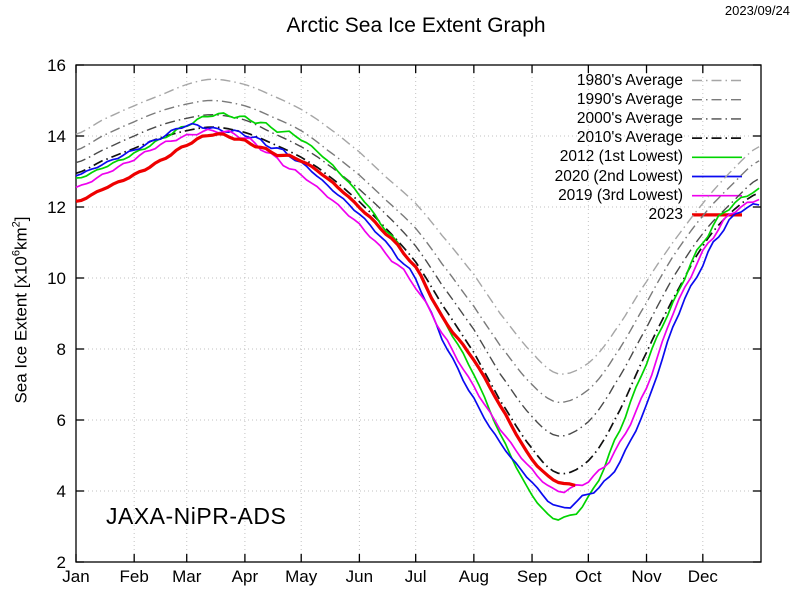 This screenshot has height=600, width=800. I want to click on y-axis-label-sup6: 6, so click(16, 253).